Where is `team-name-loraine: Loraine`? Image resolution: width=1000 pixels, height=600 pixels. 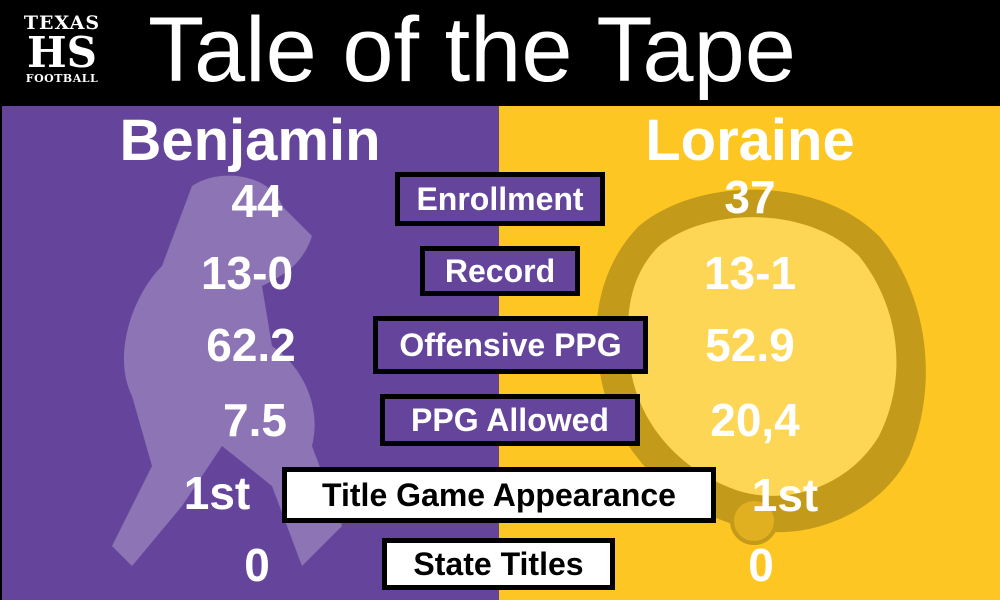 team-name-loraine: Loraine is located at coordinates (750, 140).